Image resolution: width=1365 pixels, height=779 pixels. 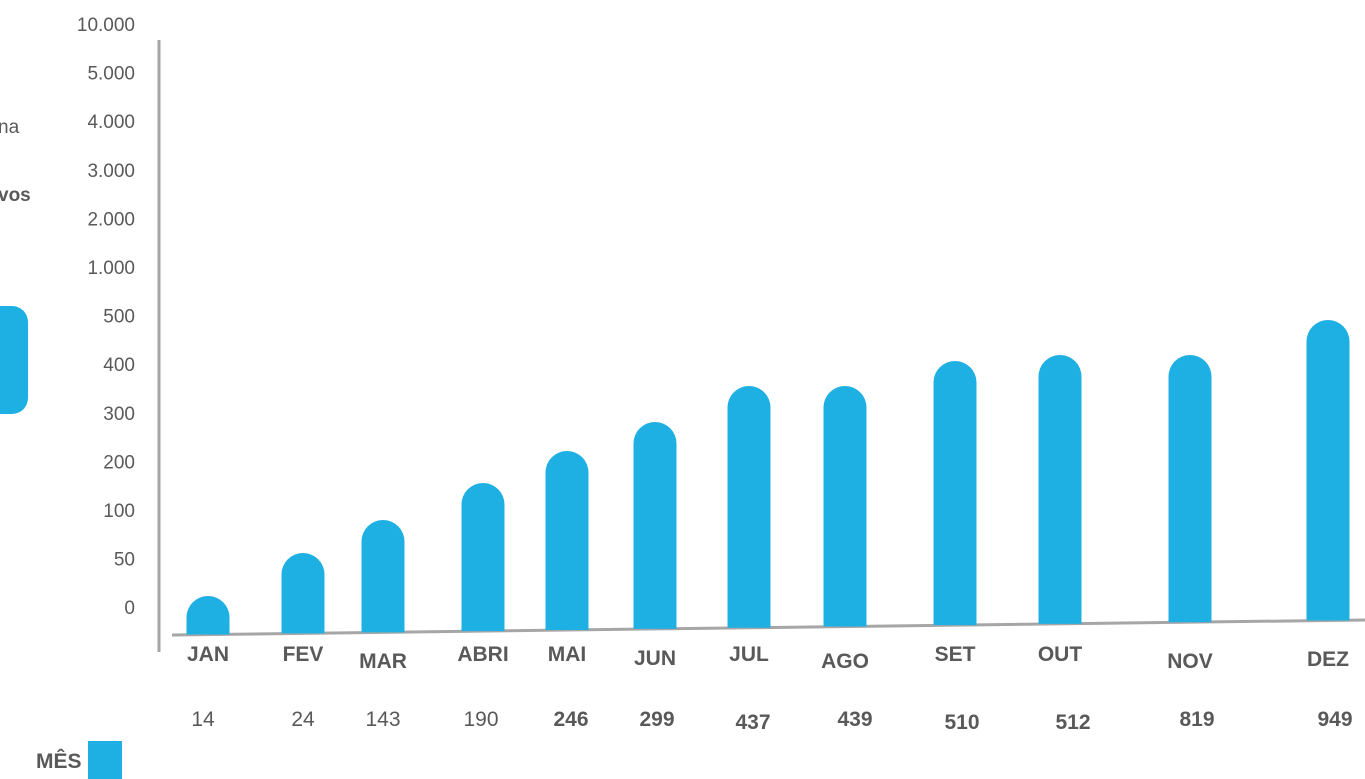 What do you see at coordinates (14, 360) in the screenshot?
I see `side-blue-shape` at bounding box center [14, 360].